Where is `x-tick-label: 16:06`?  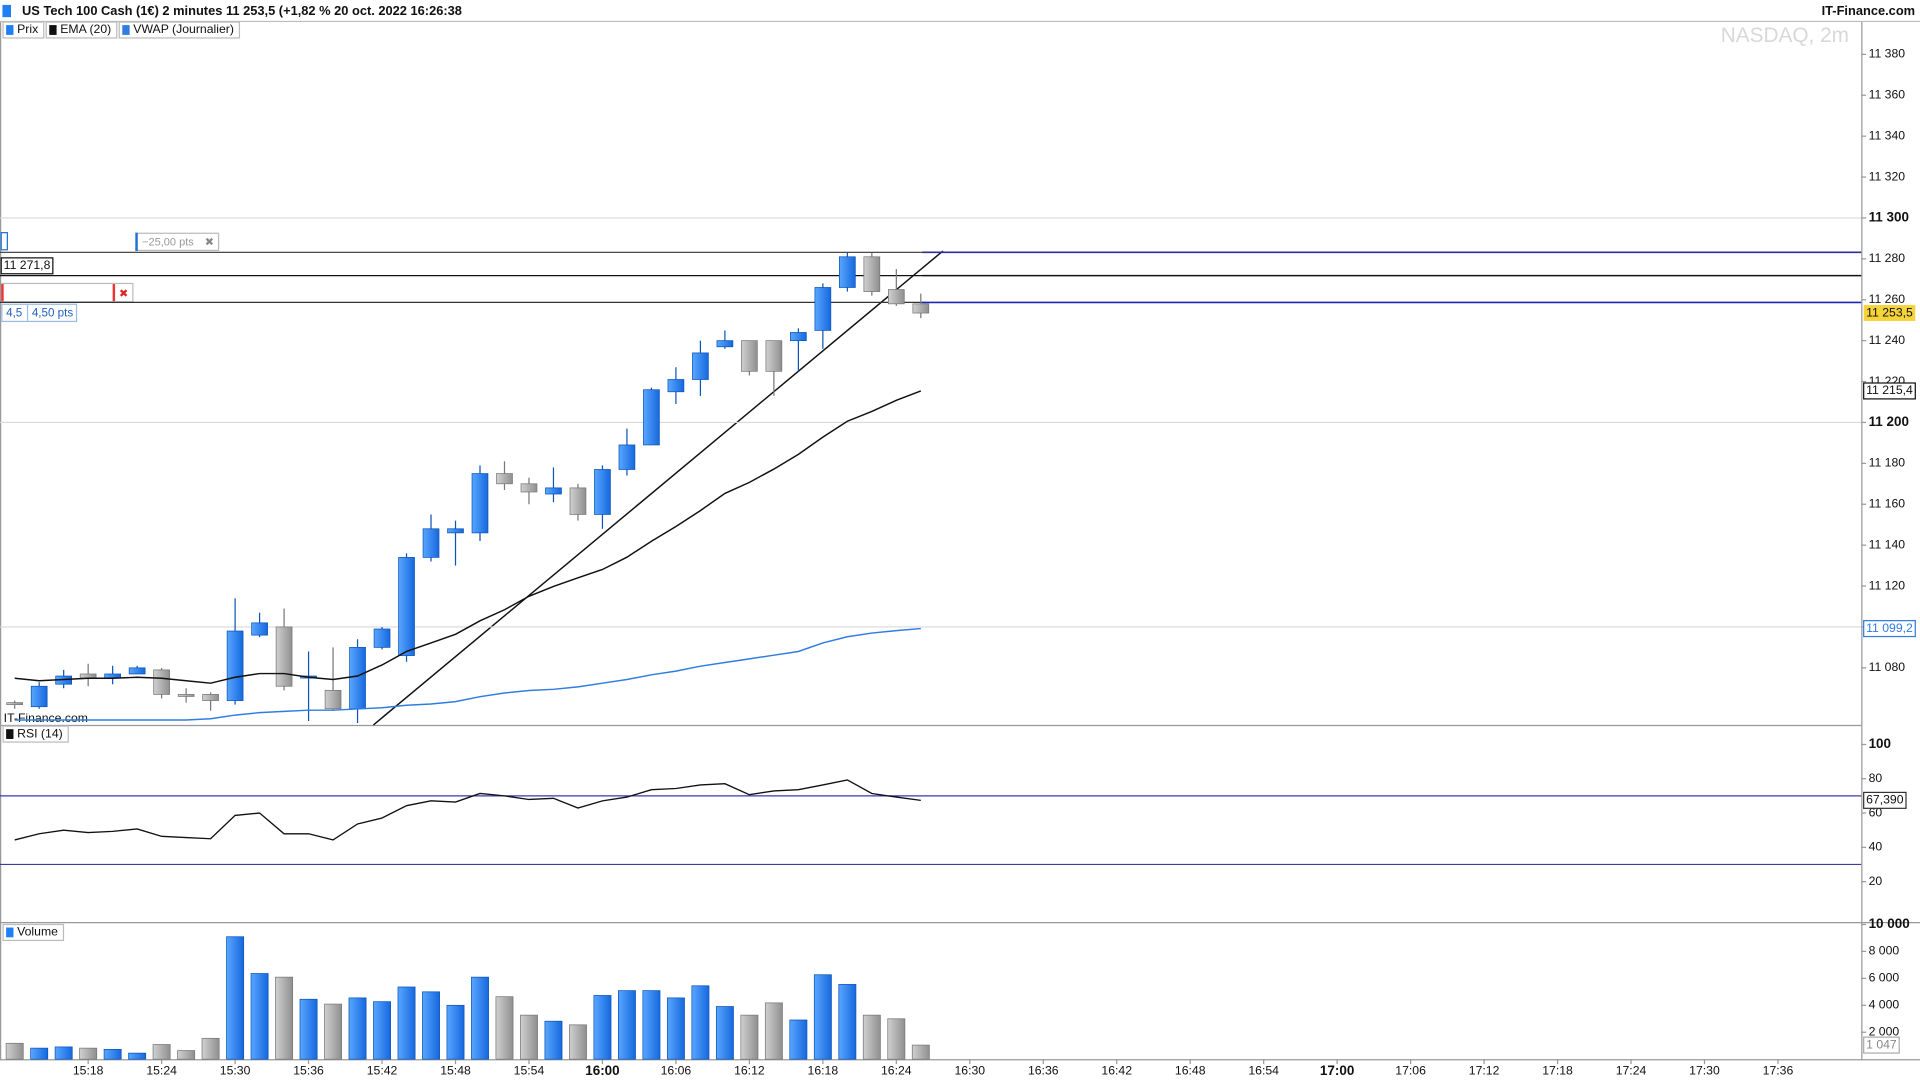
x-tick-label: 16:06 is located at coordinates (676, 1071).